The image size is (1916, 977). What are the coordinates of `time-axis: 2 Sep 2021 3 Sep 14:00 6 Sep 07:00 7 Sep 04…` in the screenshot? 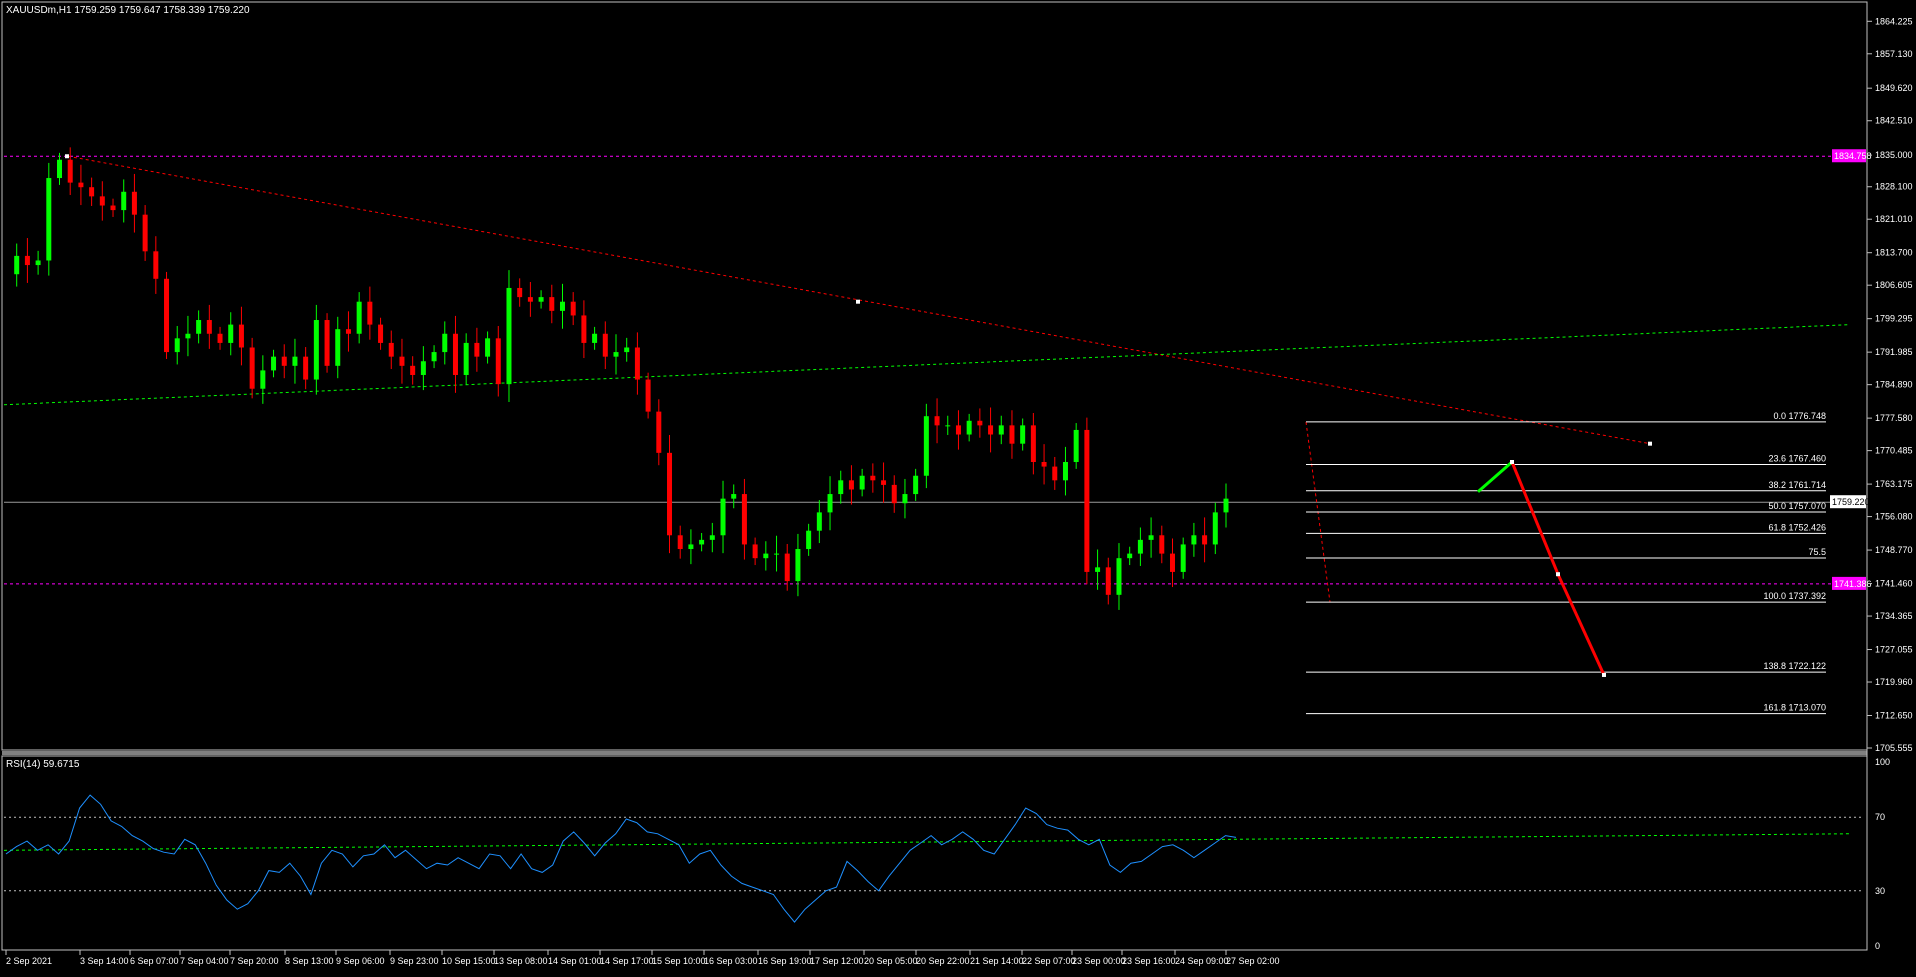 It's located at (642, 958).